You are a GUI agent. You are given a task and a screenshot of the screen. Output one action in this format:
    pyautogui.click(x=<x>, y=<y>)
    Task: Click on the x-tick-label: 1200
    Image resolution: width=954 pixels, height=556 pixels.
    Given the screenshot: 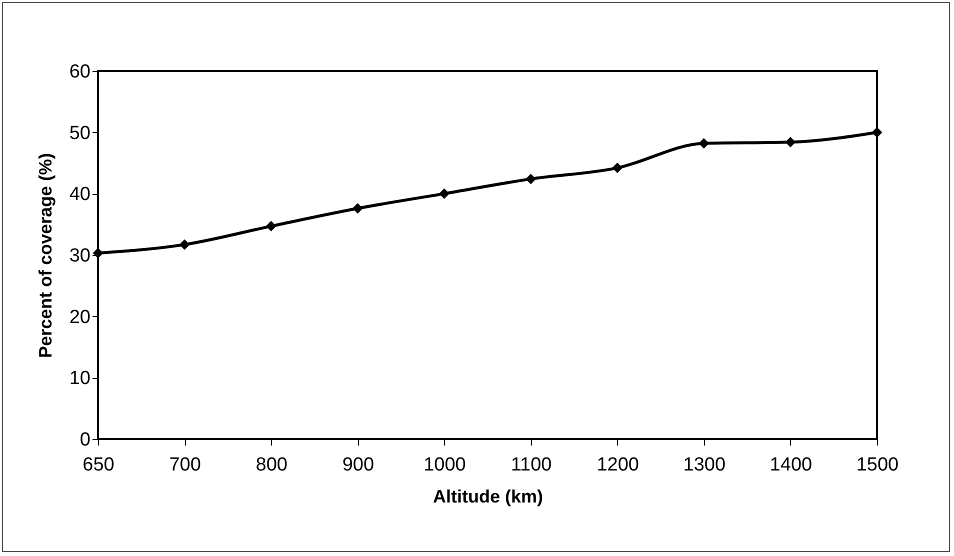 What is the action you would take?
    pyautogui.click(x=617, y=465)
    